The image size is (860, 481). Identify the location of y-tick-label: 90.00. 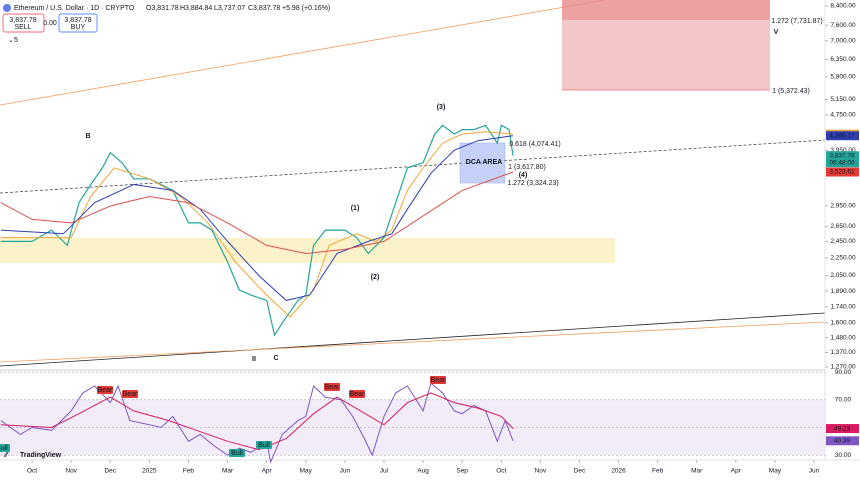
(843, 372).